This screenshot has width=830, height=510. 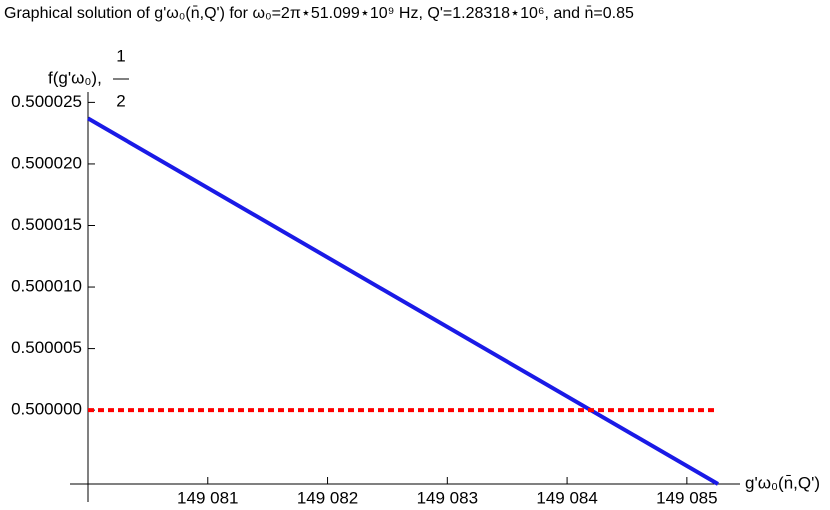 What do you see at coordinates (566, 497) in the screenshot?
I see `x-tick-label: 149 084` at bounding box center [566, 497].